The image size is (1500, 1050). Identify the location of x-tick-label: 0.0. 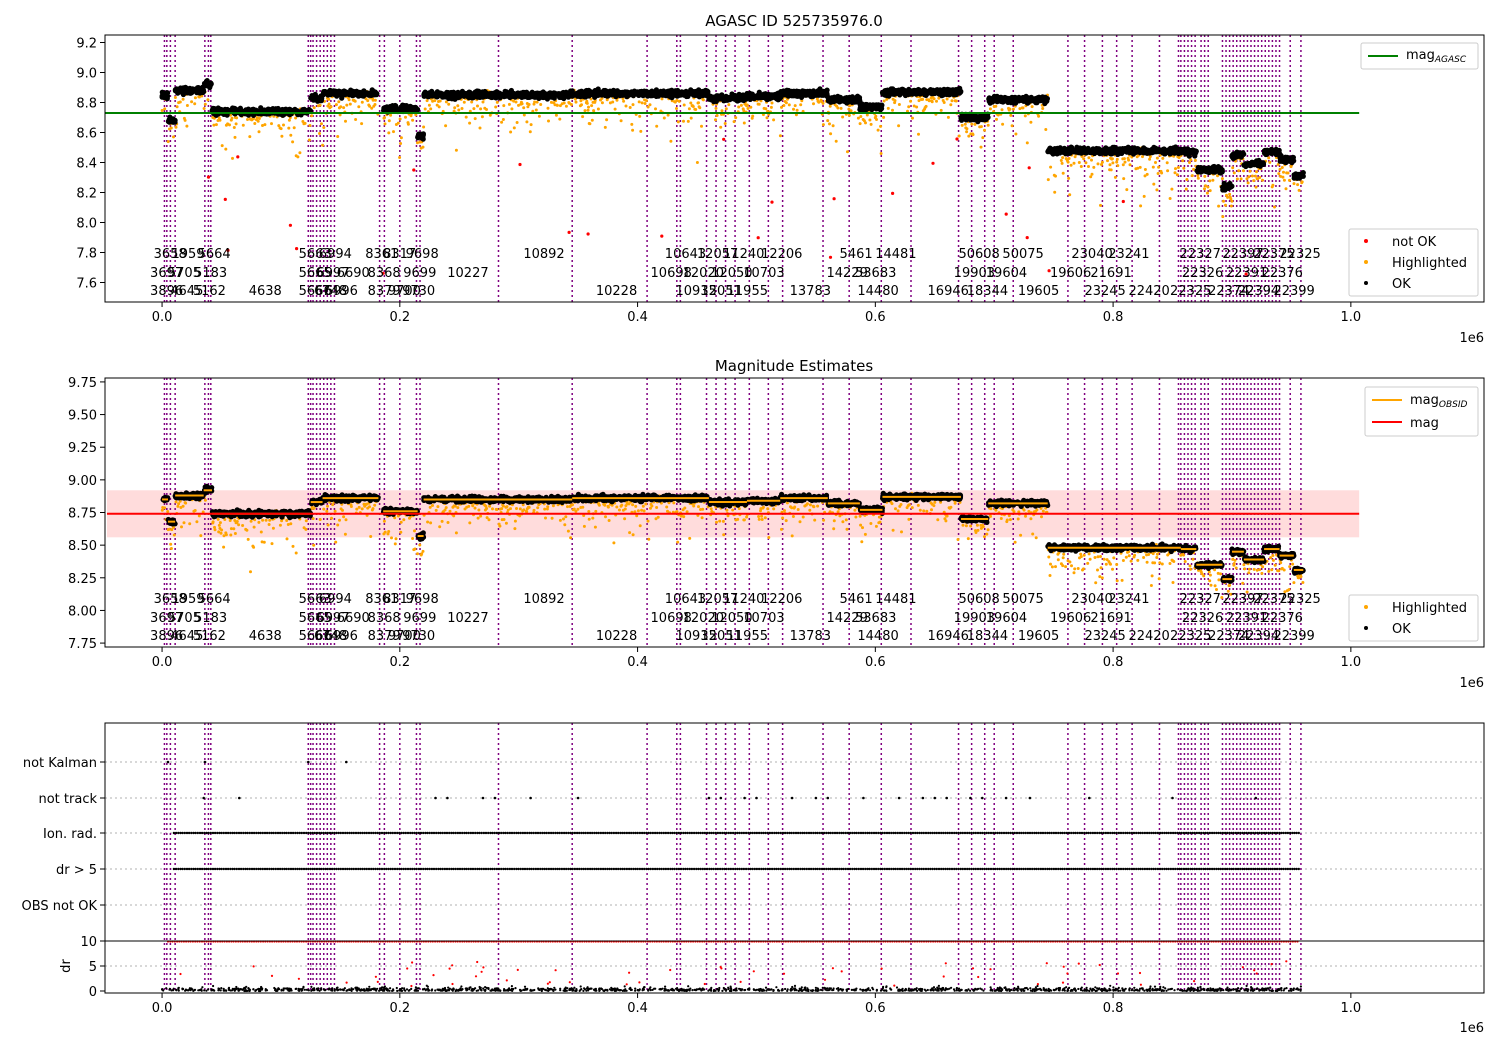
(162, 317).